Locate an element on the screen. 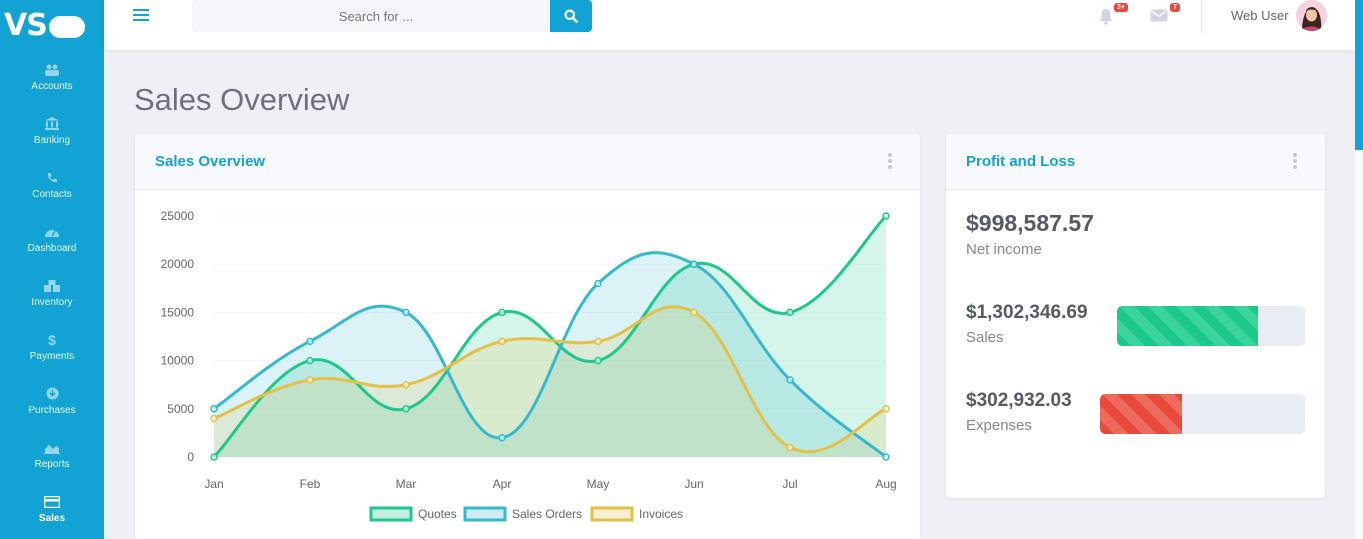 This screenshot has height=539, width=1363. download-icon is located at coordinates (52, 394).